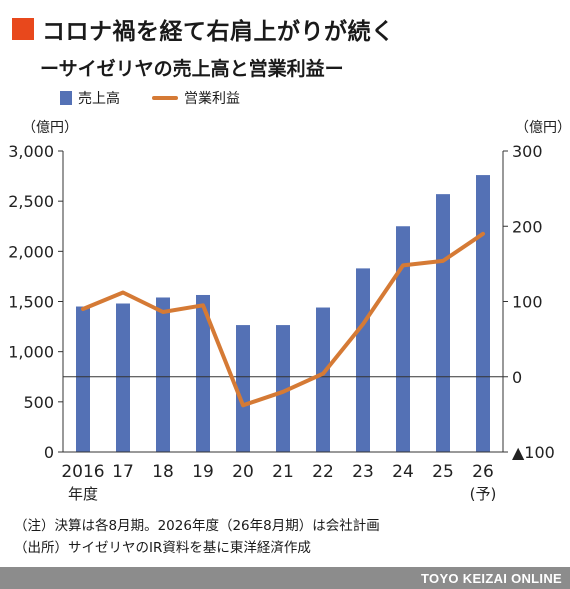  I want to click on x-tick-label: 2016, so click(82, 472).